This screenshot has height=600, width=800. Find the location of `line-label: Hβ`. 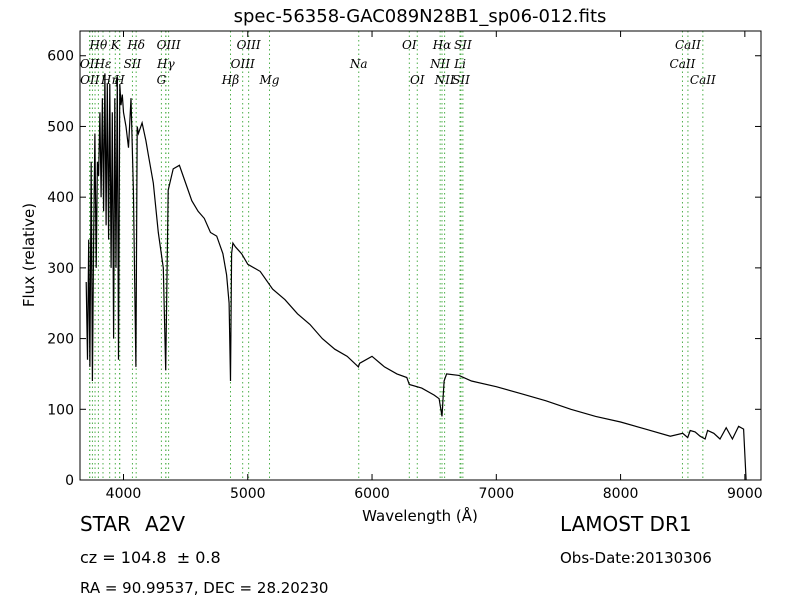

line-label: Hβ is located at coordinates (230, 80).